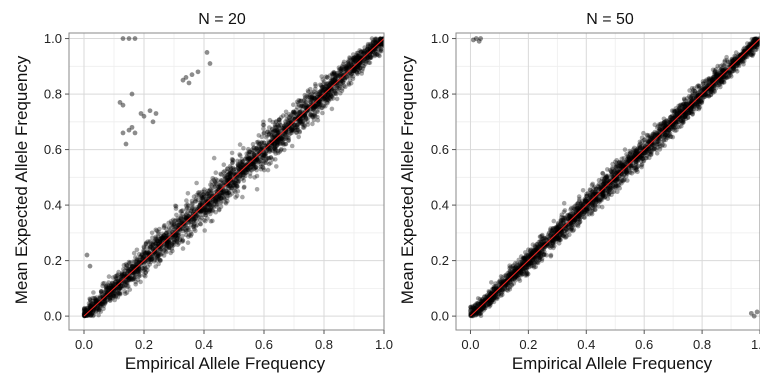 The image size is (760, 373). What do you see at coordinates (53, 149) in the screenshot?
I see `y-tick-label: 0.6` at bounding box center [53, 149].